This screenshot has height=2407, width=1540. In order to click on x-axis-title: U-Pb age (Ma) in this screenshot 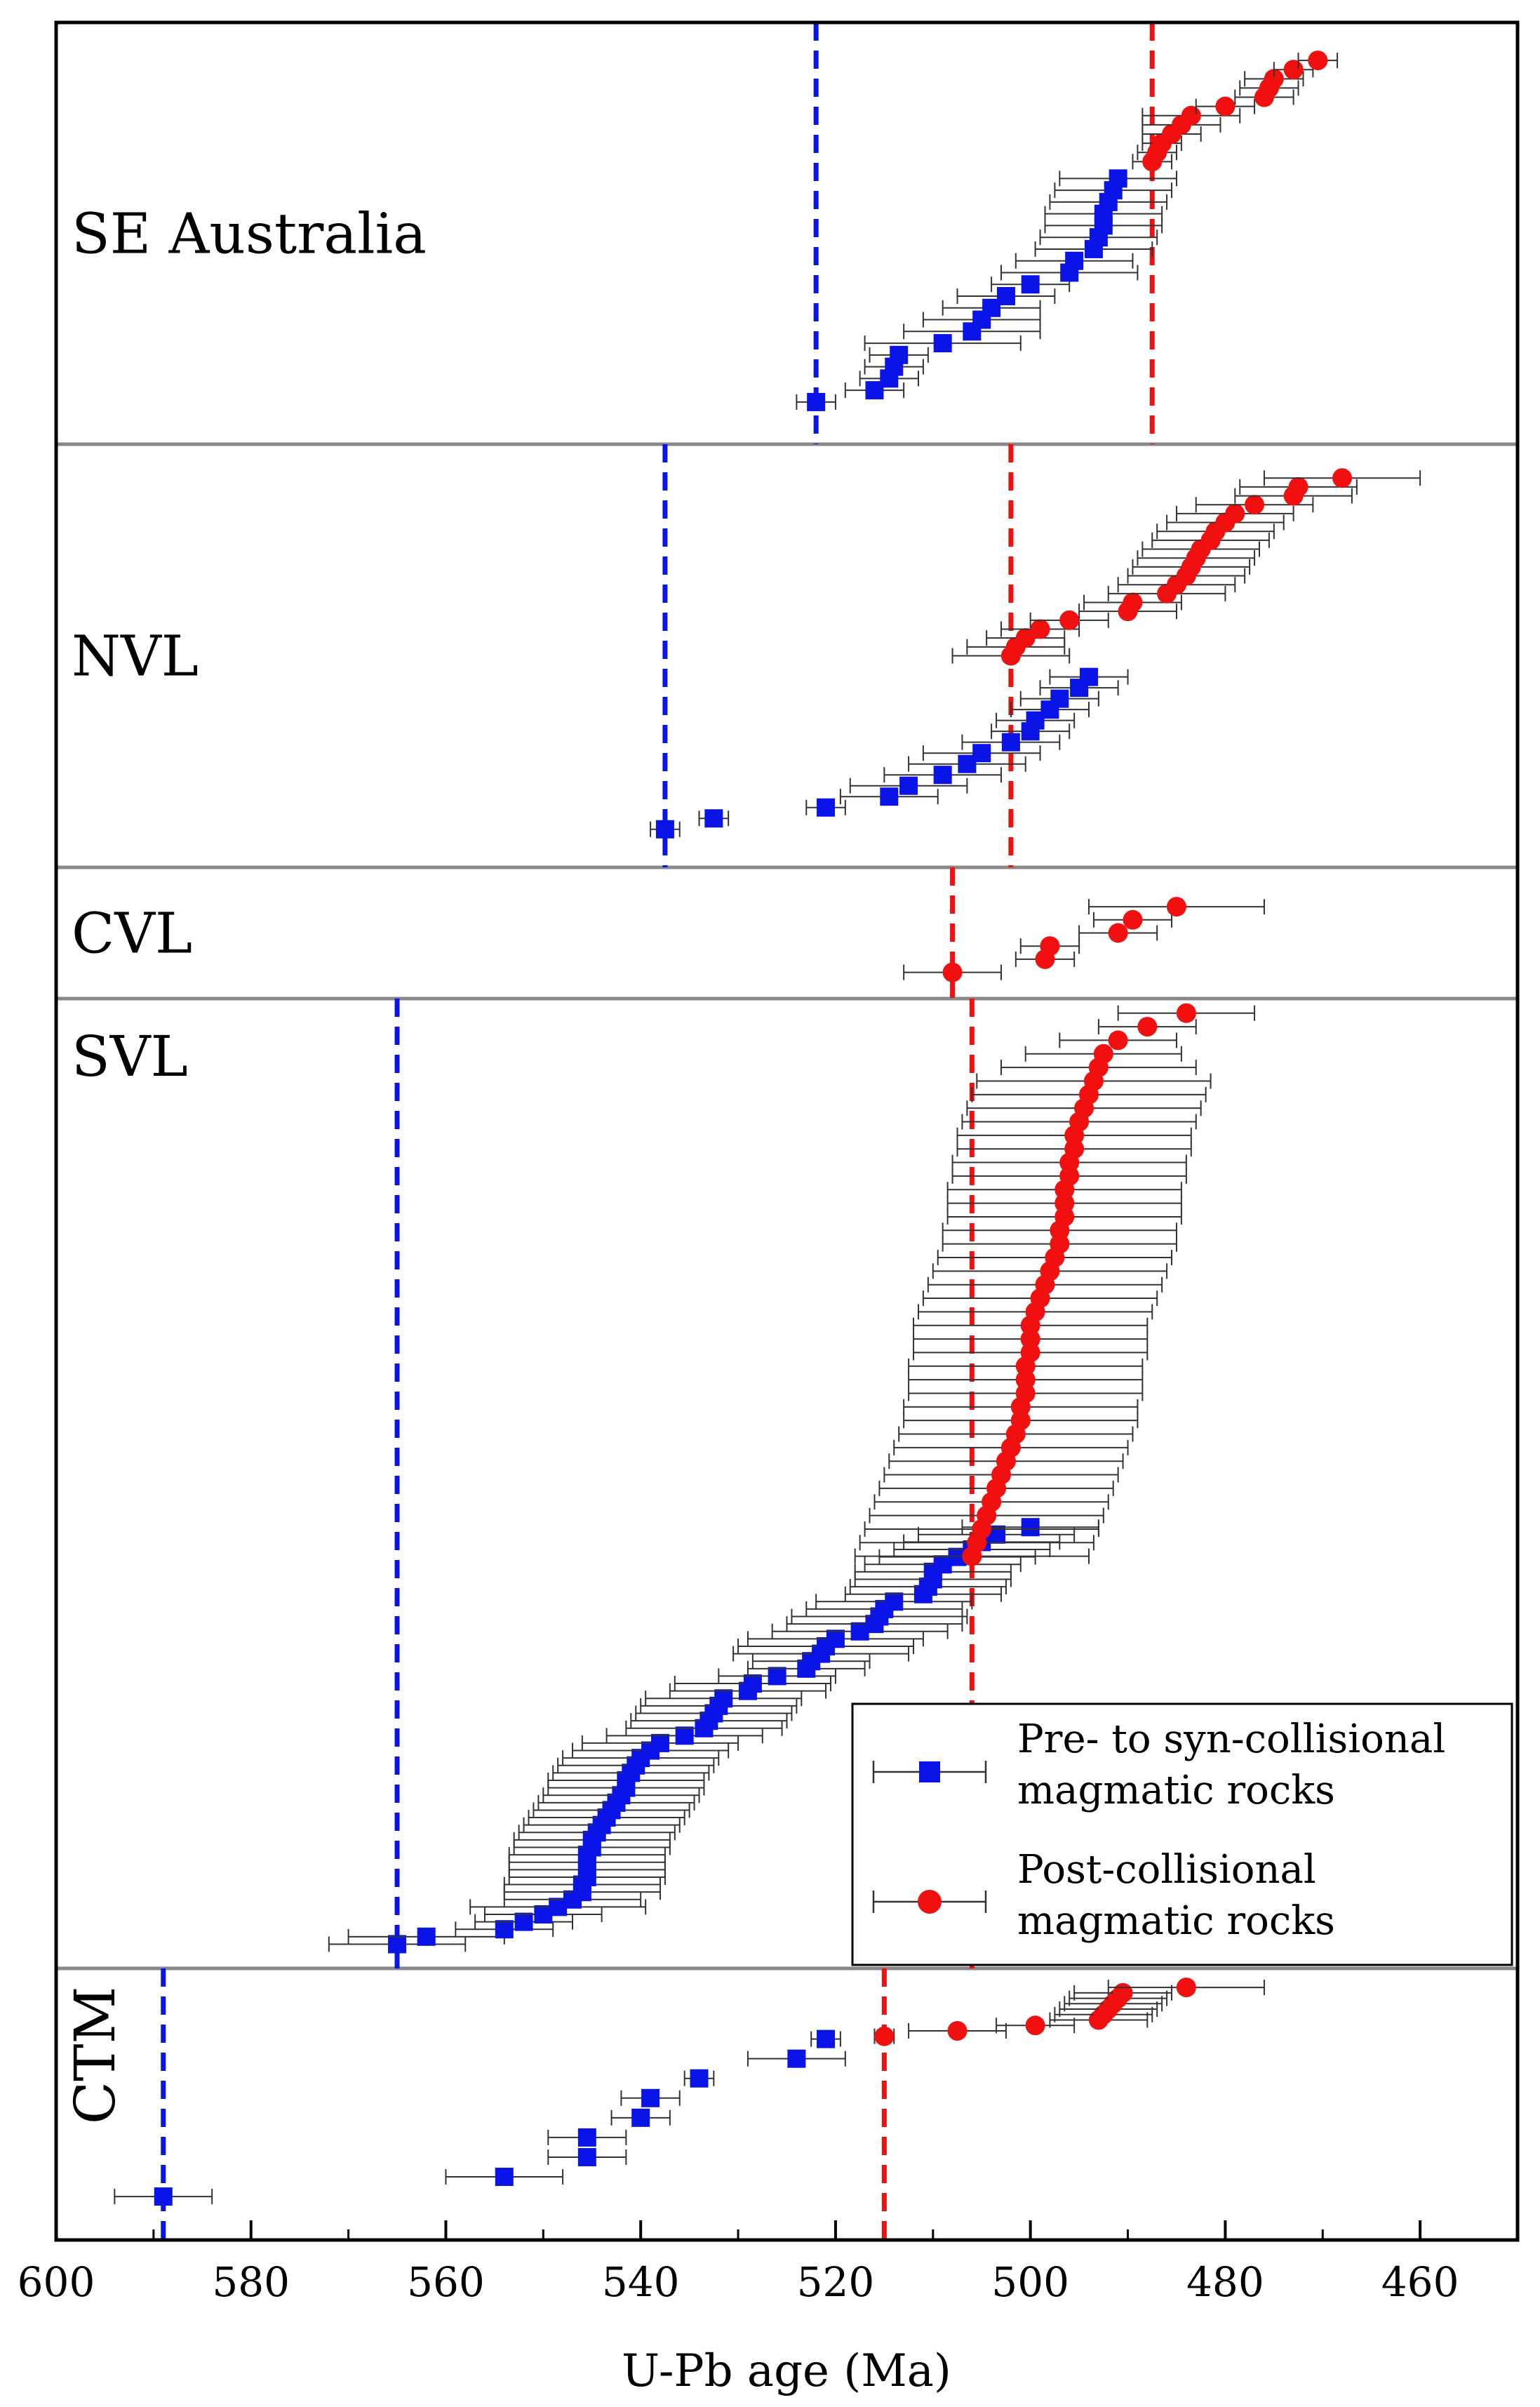, I will do `click(786, 2371)`.